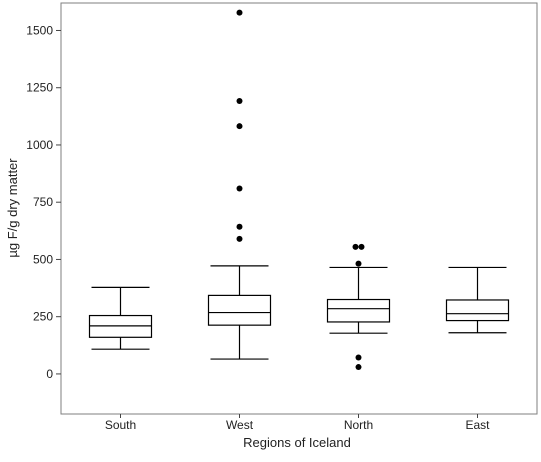 The height and width of the screenshot is (462, 541). What do you see at coordinates (39, 88) in the screenshot?
I see `y-tick-label: 1250` at bounding box center [39, 88].